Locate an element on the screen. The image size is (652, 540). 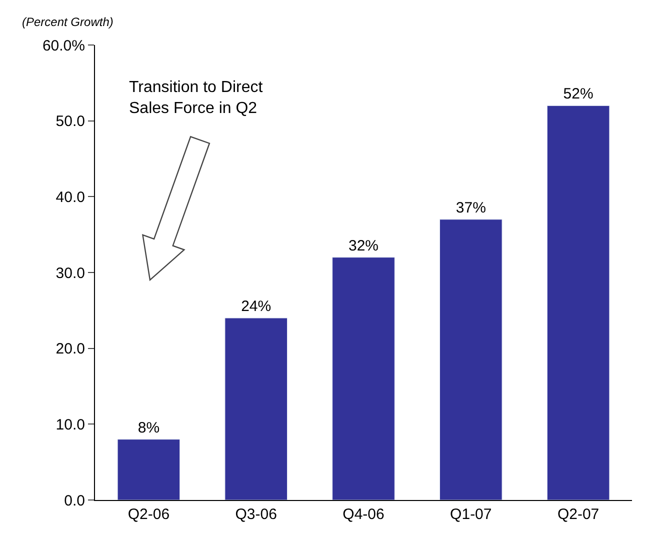
data-label: 32% is located at coordinates (363, 245).